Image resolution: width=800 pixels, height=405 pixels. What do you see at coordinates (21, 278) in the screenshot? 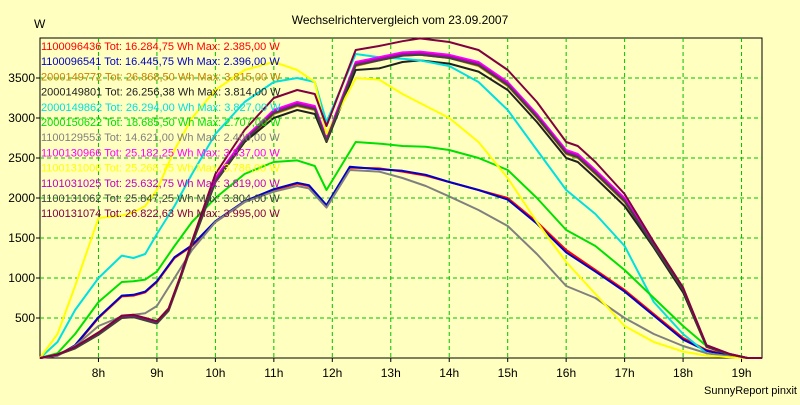
I see `y-tick-label: 1000` at bounding box center [21, 278].